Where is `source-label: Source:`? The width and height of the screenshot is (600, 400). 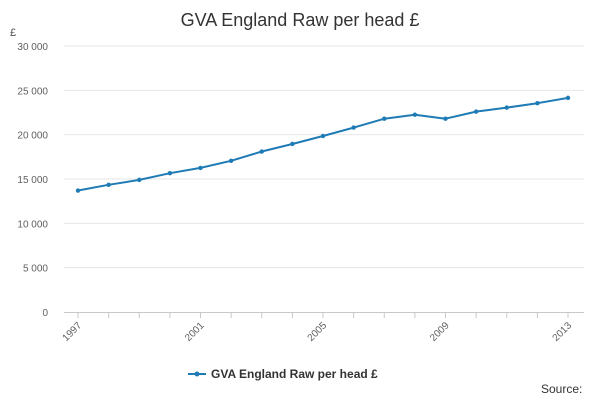
source-label: Source: is located at coordinates (561, 389).